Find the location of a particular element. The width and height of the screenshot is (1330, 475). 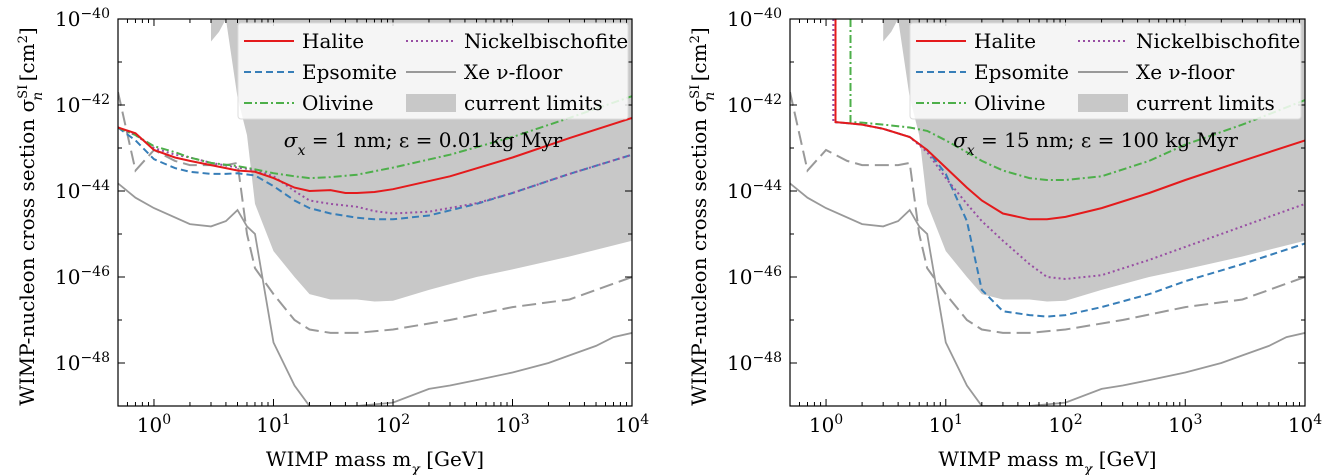

annotation-text: σx = 1 nm; ε = 0.01 kg Myr is located at coordinates (423, 143).